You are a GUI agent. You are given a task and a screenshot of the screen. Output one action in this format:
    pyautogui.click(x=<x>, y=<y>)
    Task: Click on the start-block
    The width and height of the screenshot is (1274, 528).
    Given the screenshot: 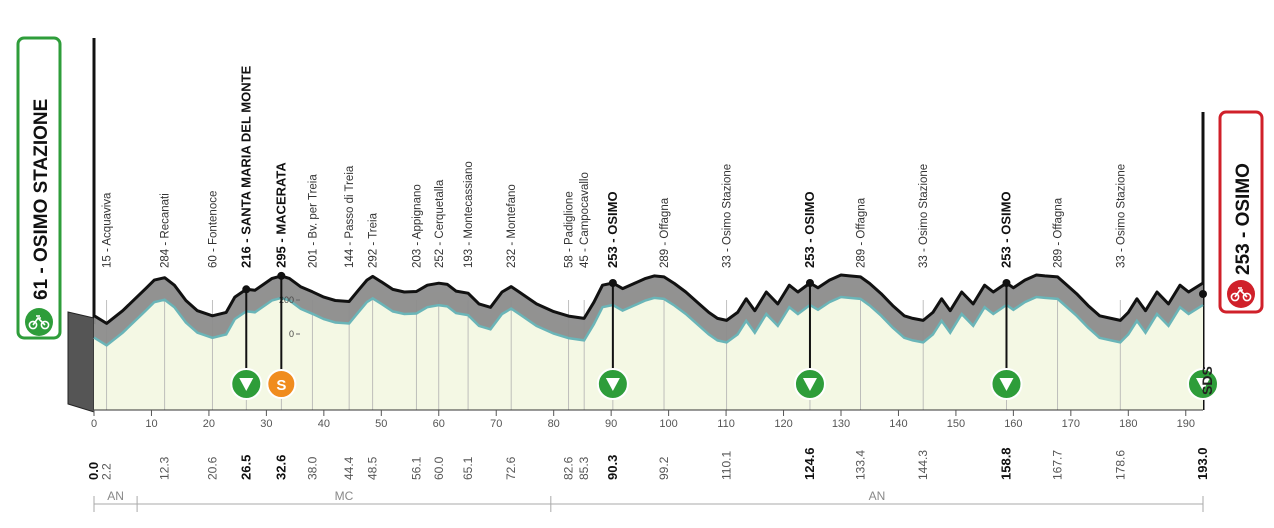 What is the action you would take?
    pyautogui.click(x=81, y=362)
    